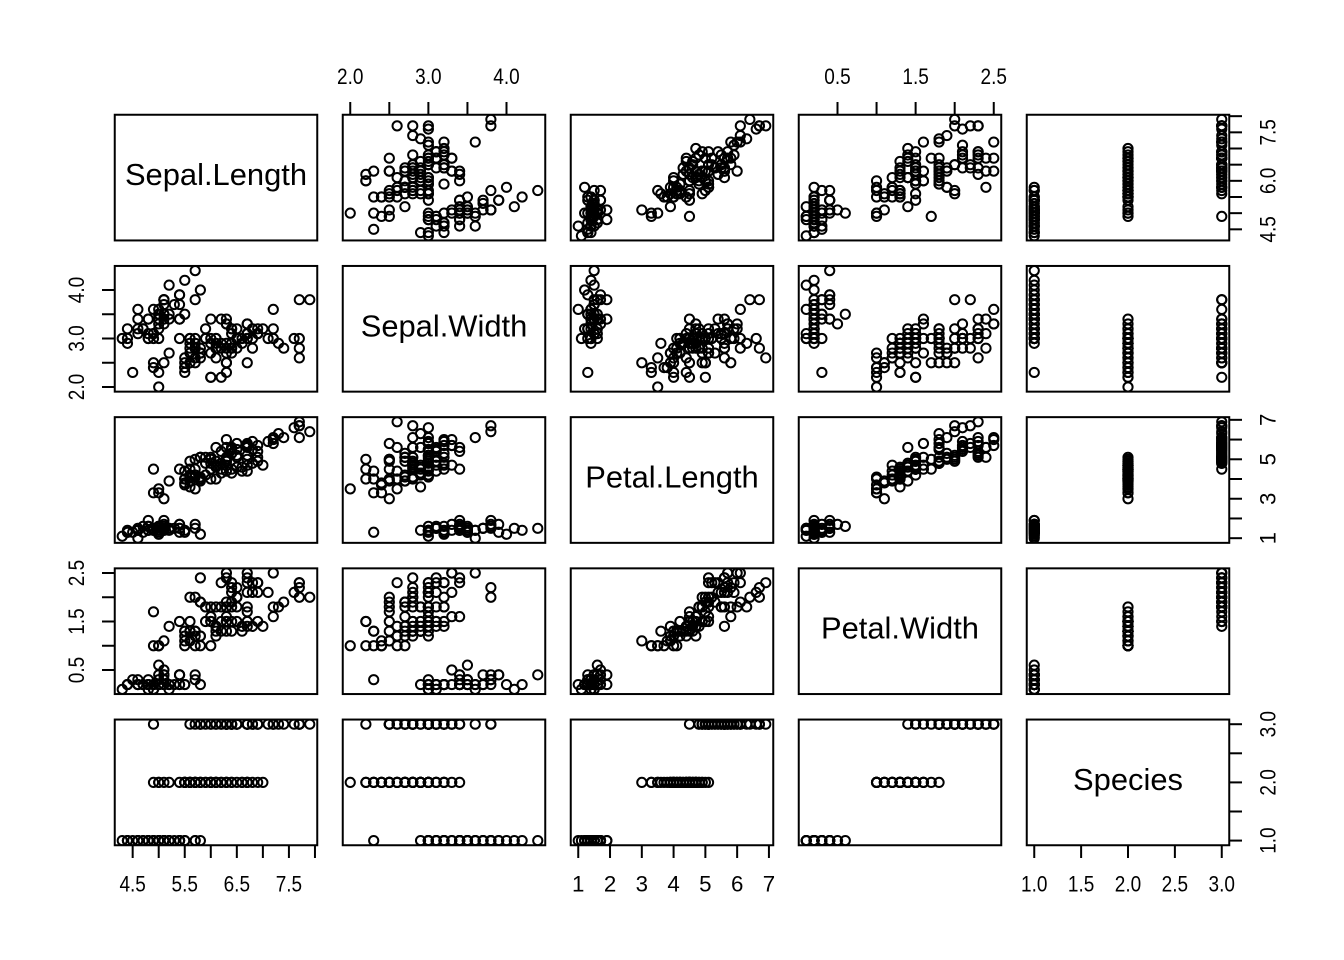 This screenshot has width=1344, height=960. I want to click on svg-text: 2, so click(610, 884).